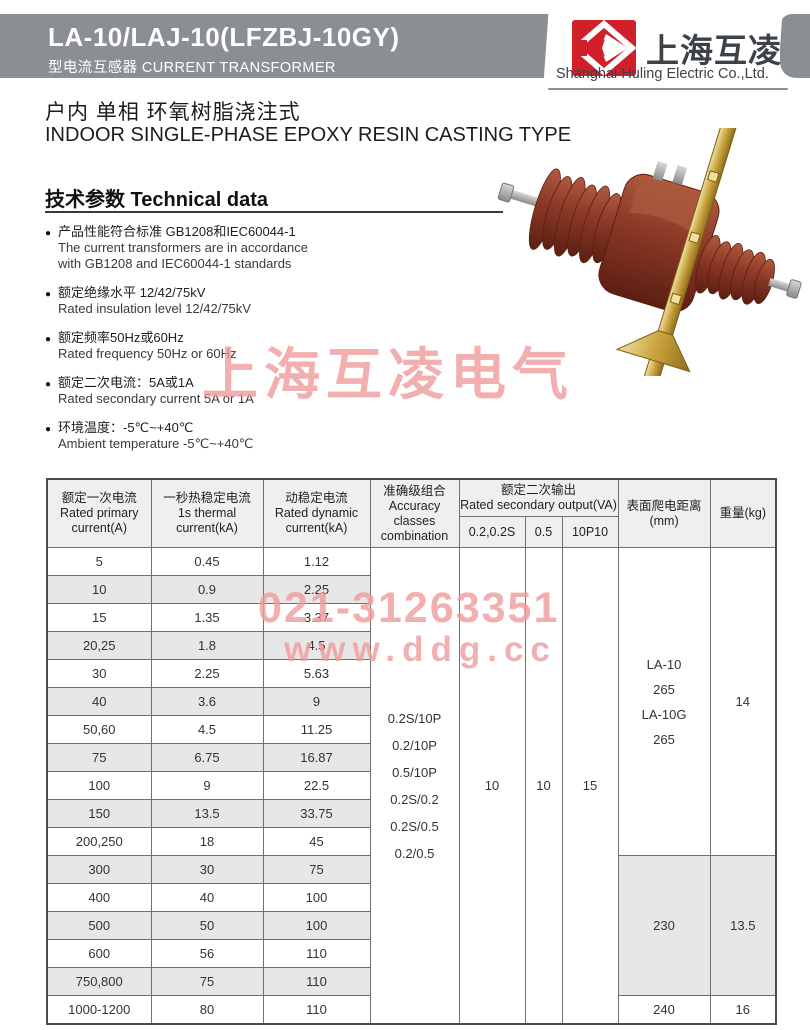 This screenshot has width=810, height=1030. What do you see at coordinates (207, 589) in the screenshot?
I see `thermal-value: 0.9` at bounding box center [207, 589].